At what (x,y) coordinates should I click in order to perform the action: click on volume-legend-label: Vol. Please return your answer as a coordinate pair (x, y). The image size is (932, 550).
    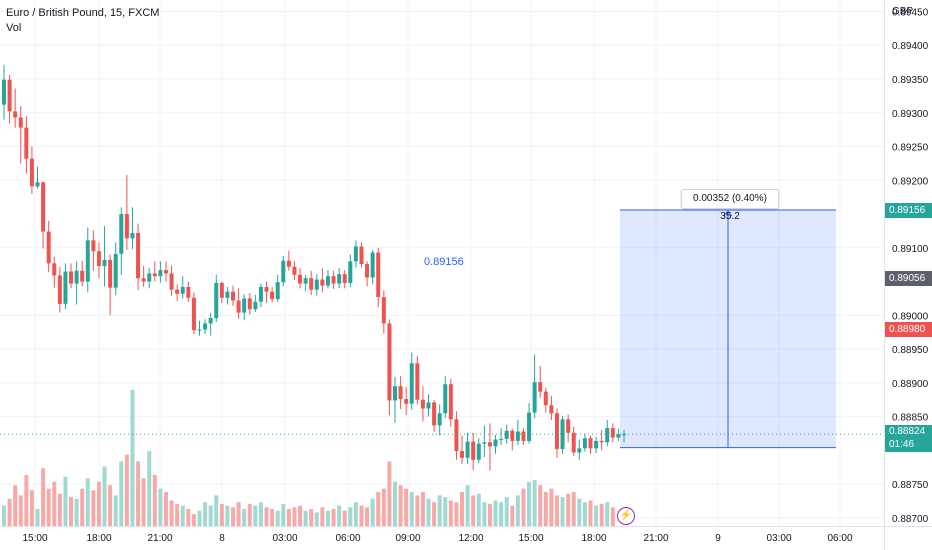
    Looking at the image, I should click on (14, 28).